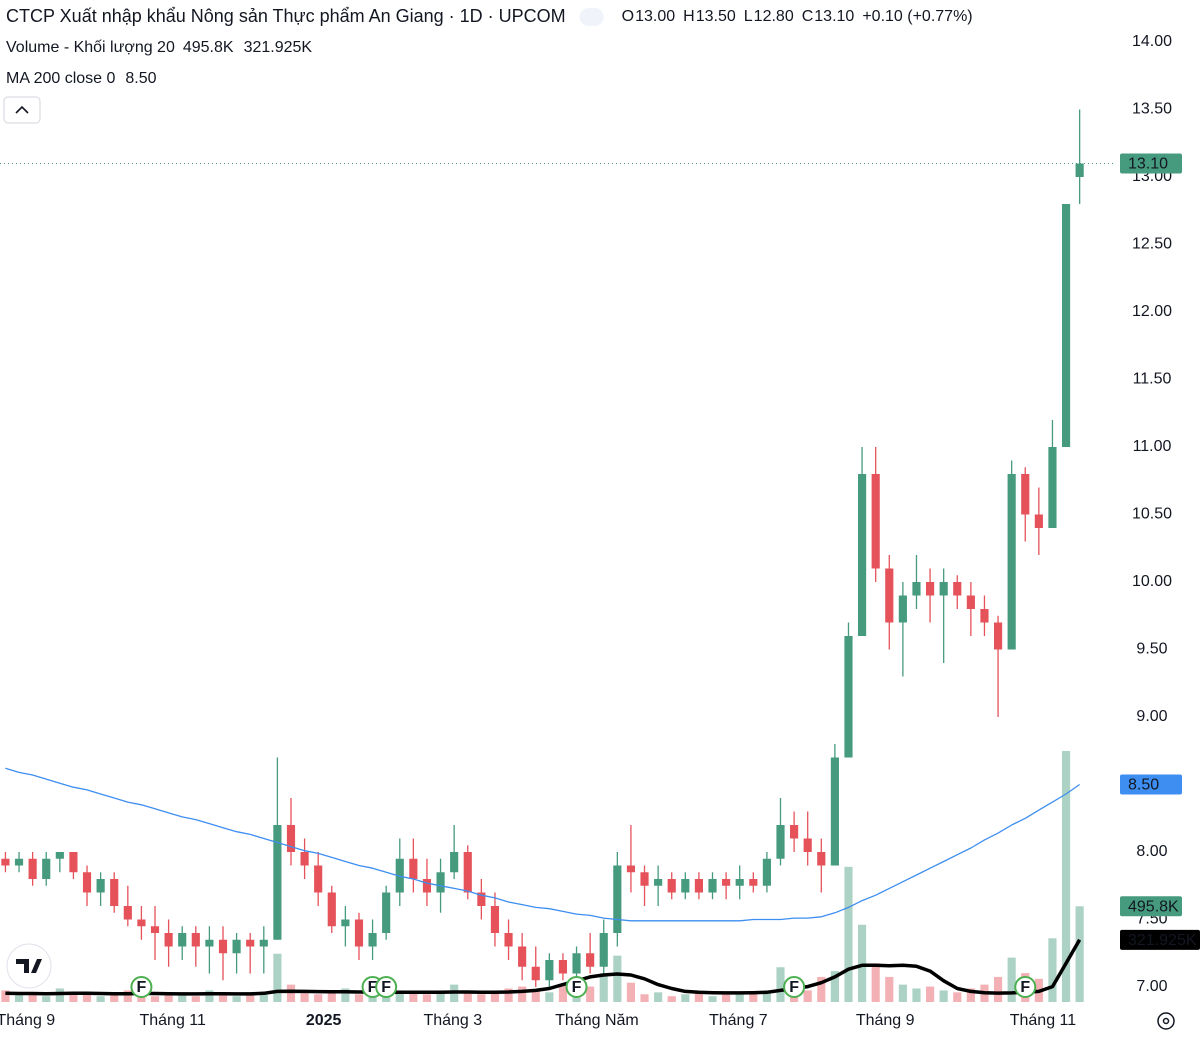 This screenshot has height=1040, width=1200. Describe the element at coordinates (1151, 906) in the screenshot. I see `volume-value-label-box` at that location.